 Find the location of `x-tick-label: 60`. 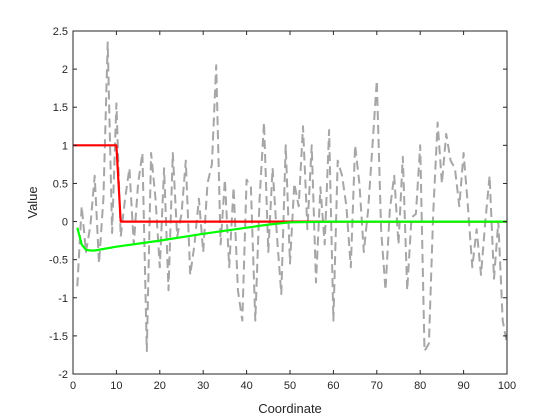

x-tick-label: 60 is located at coordinates (333, 386).